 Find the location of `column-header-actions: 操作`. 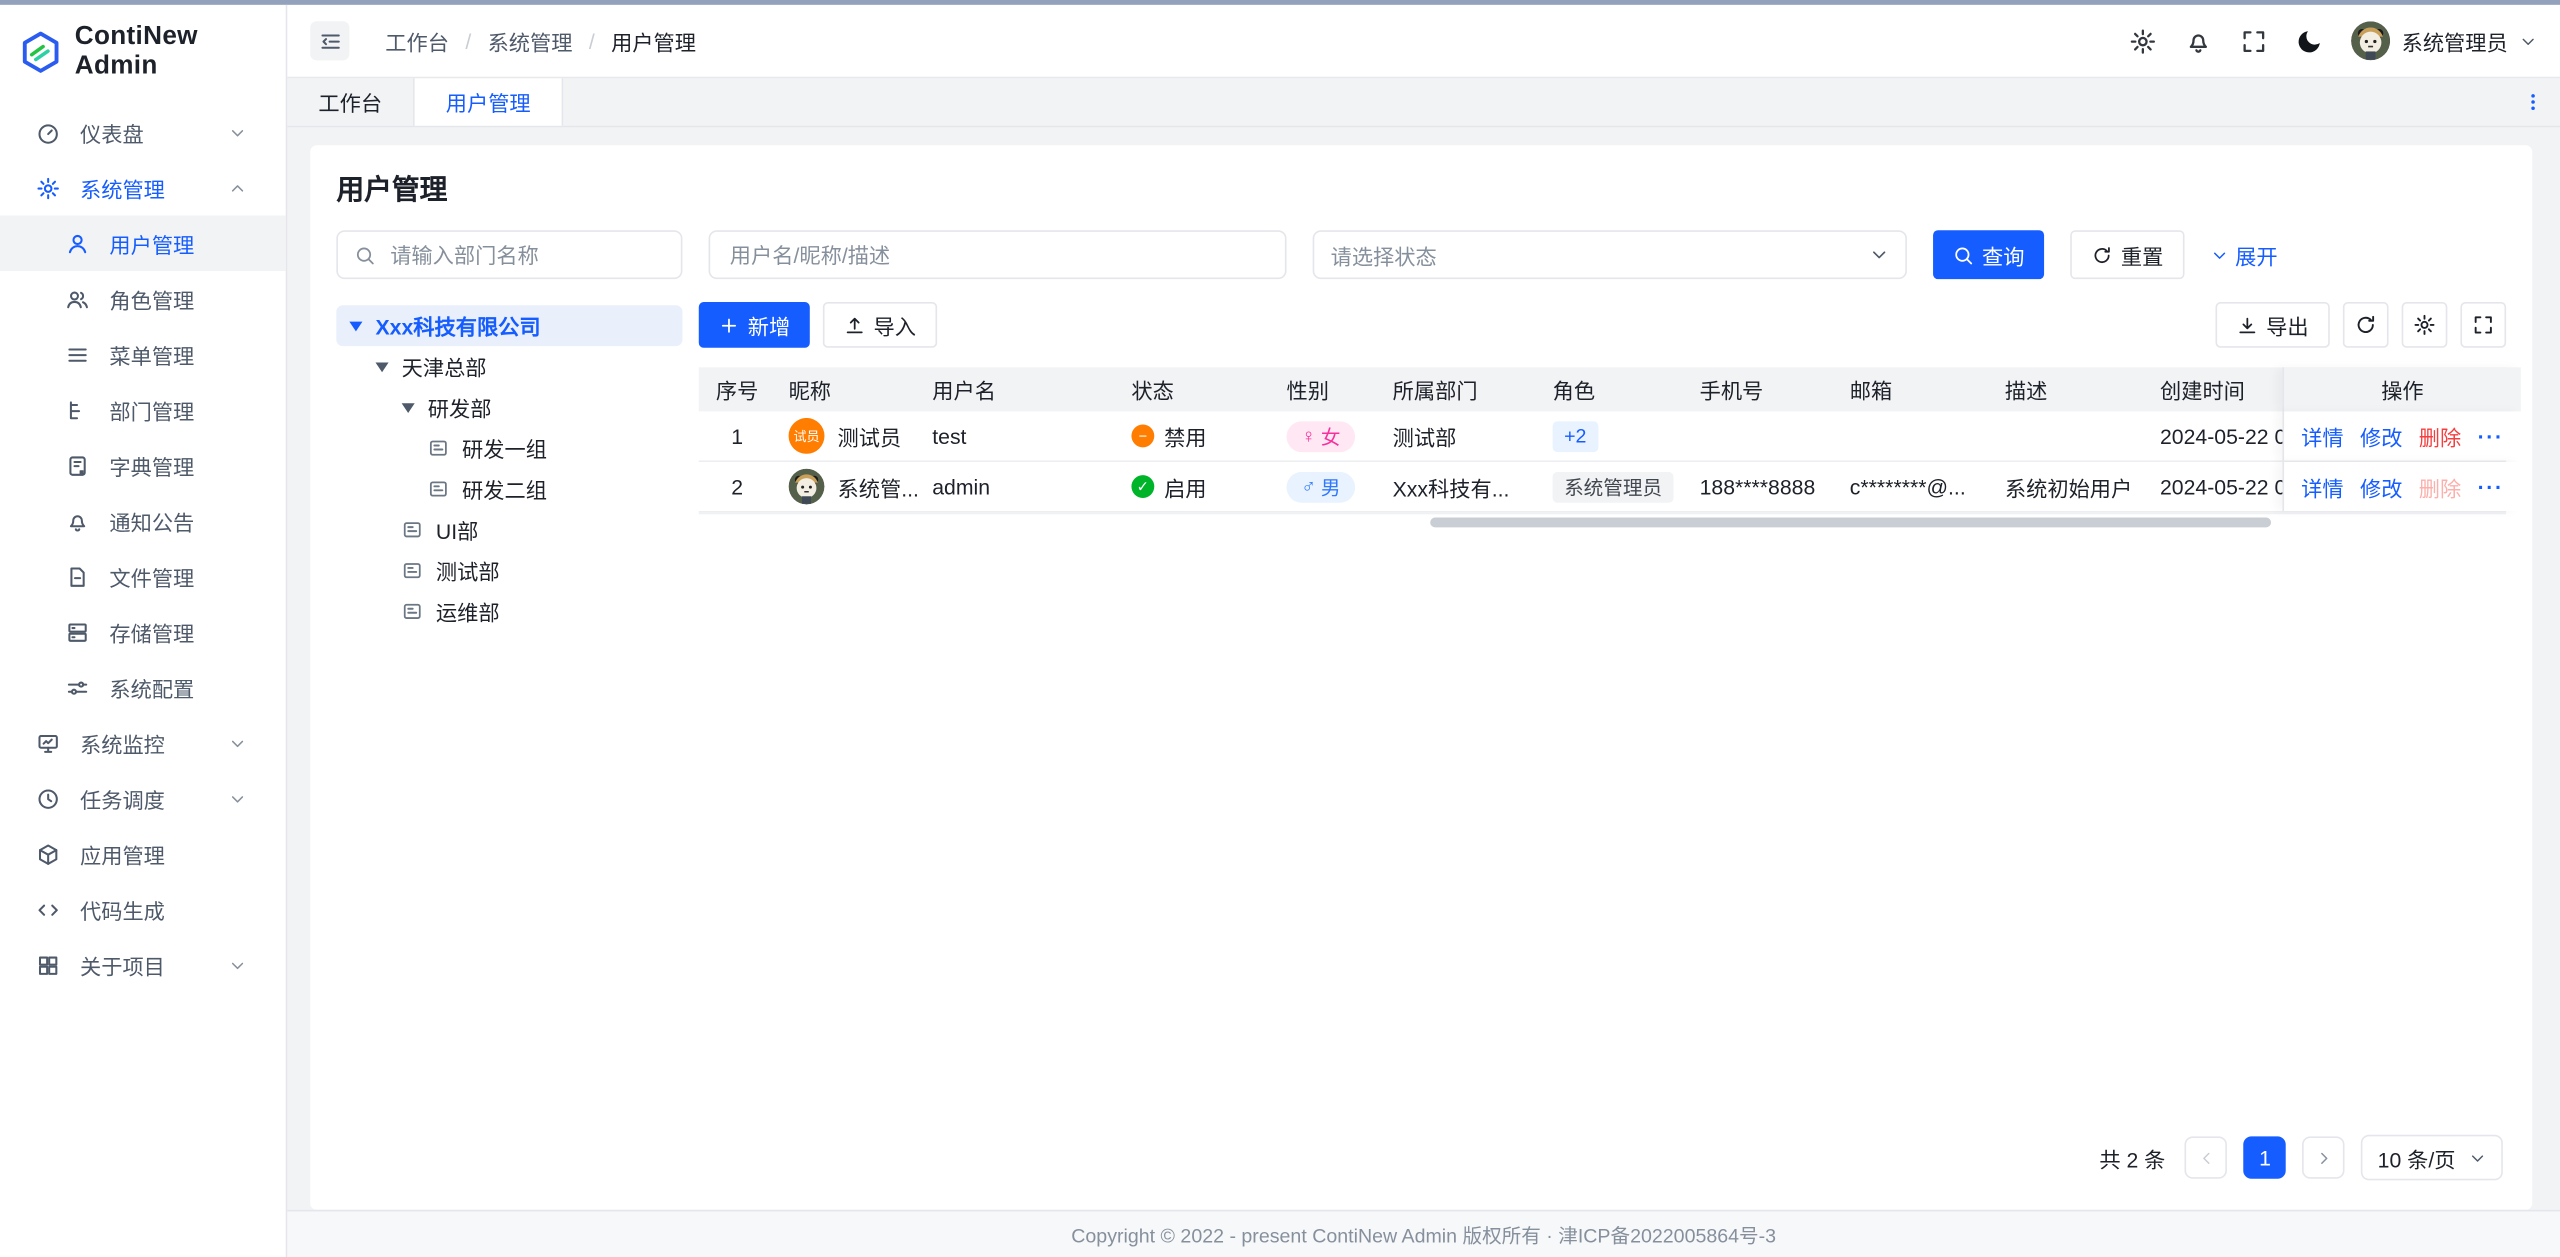

column-header-actions: 操作 is located at coordinates (2401, 389).